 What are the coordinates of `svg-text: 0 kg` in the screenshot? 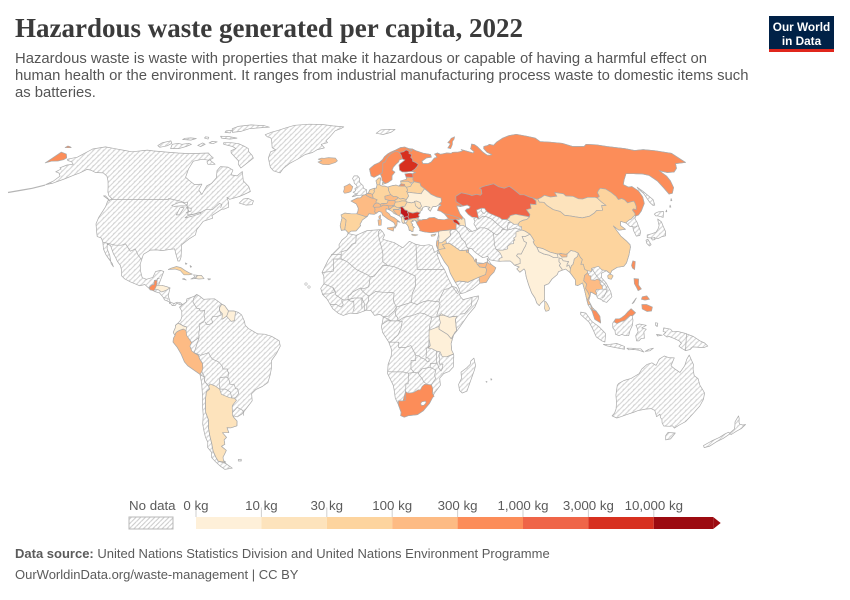 It's located at (195, 505).